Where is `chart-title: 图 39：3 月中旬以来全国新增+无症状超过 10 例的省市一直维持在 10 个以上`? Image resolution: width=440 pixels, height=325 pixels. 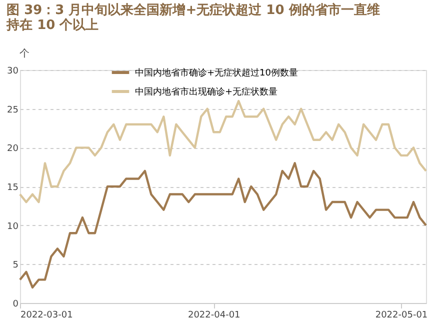
chart-title: 图 39：3 月中旬以来全国新增+无症状超过 10 例的省市一直维持在 10 个以上 is located at coordinates (193, 17).